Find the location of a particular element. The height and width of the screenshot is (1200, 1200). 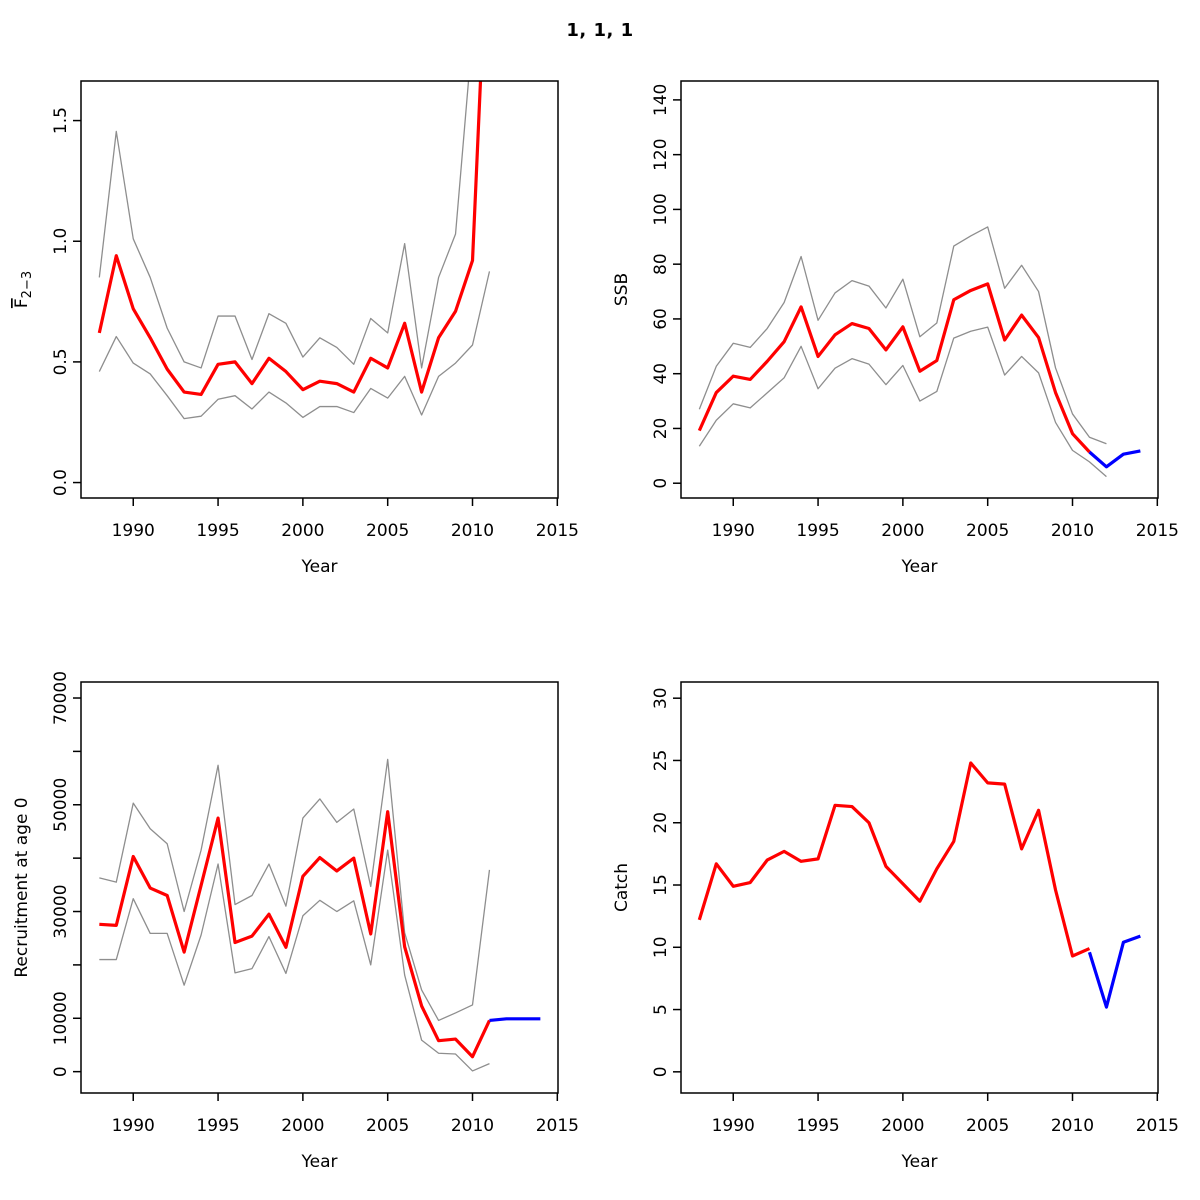

fbar-estimate-line is located at coordinates (290, 239).